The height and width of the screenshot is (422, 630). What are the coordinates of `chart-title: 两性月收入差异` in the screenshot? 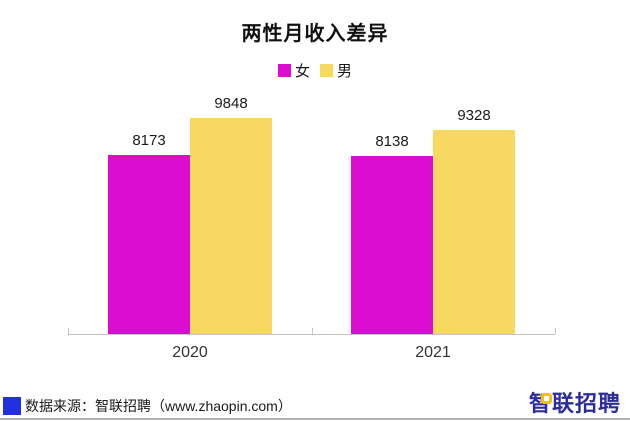 It's located at (315, 34).